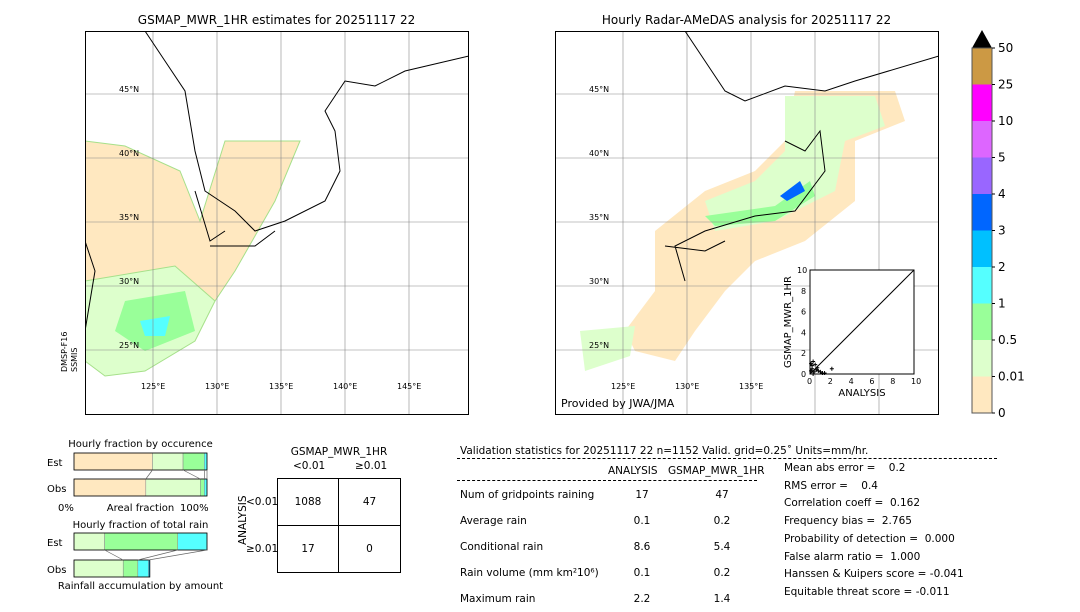  I want to click on stats-label: Rain volume (mm km²10⁶), so click(529, 573).